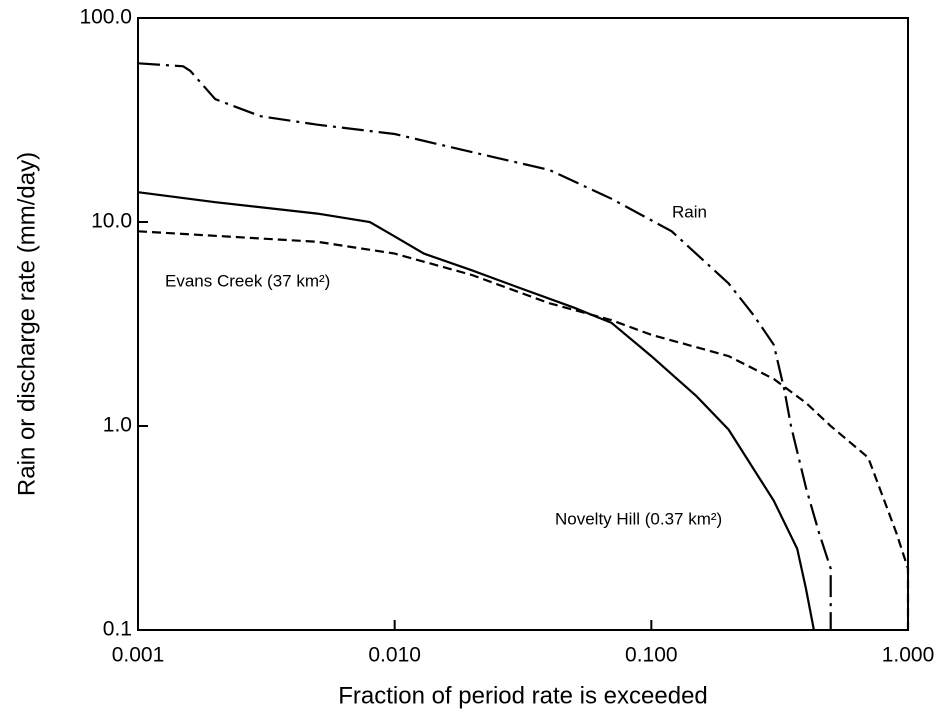  What do you see at coordinates (689, 211) in the screenshot?
I see `annotation: Rain` at bounding box center [689, 211].